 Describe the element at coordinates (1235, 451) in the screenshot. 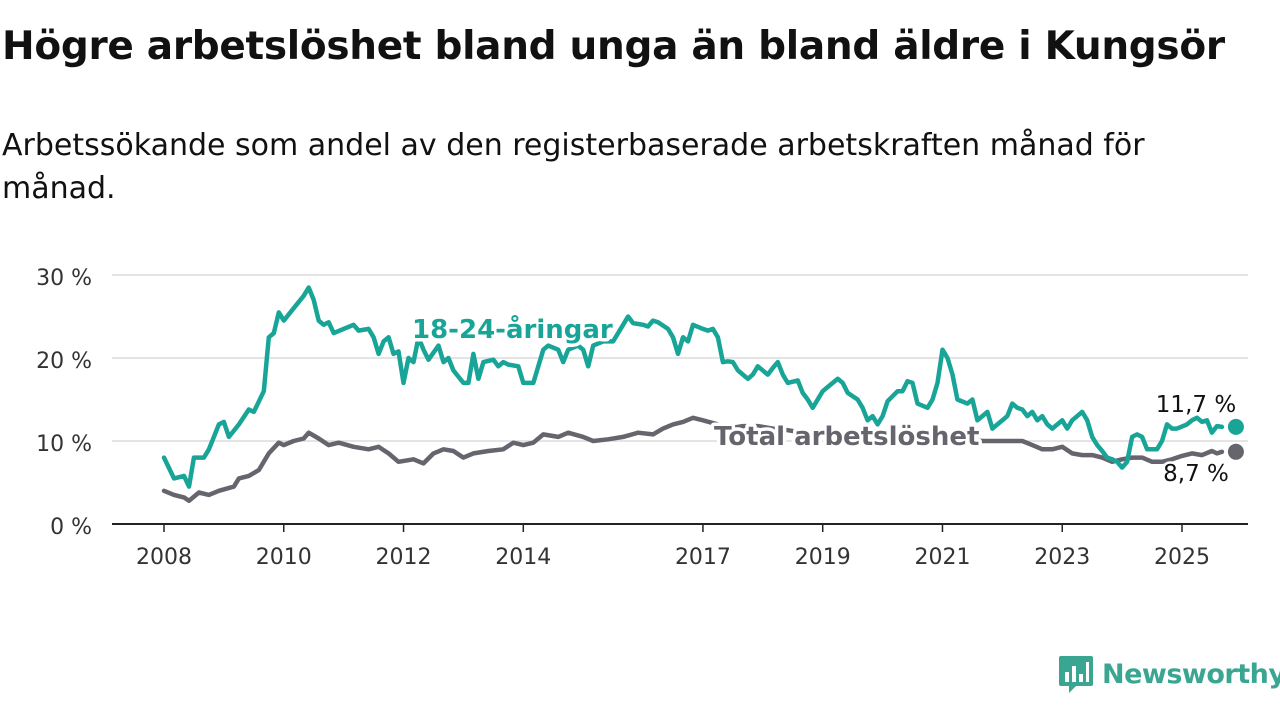

I see `total-end-marker` at that location.